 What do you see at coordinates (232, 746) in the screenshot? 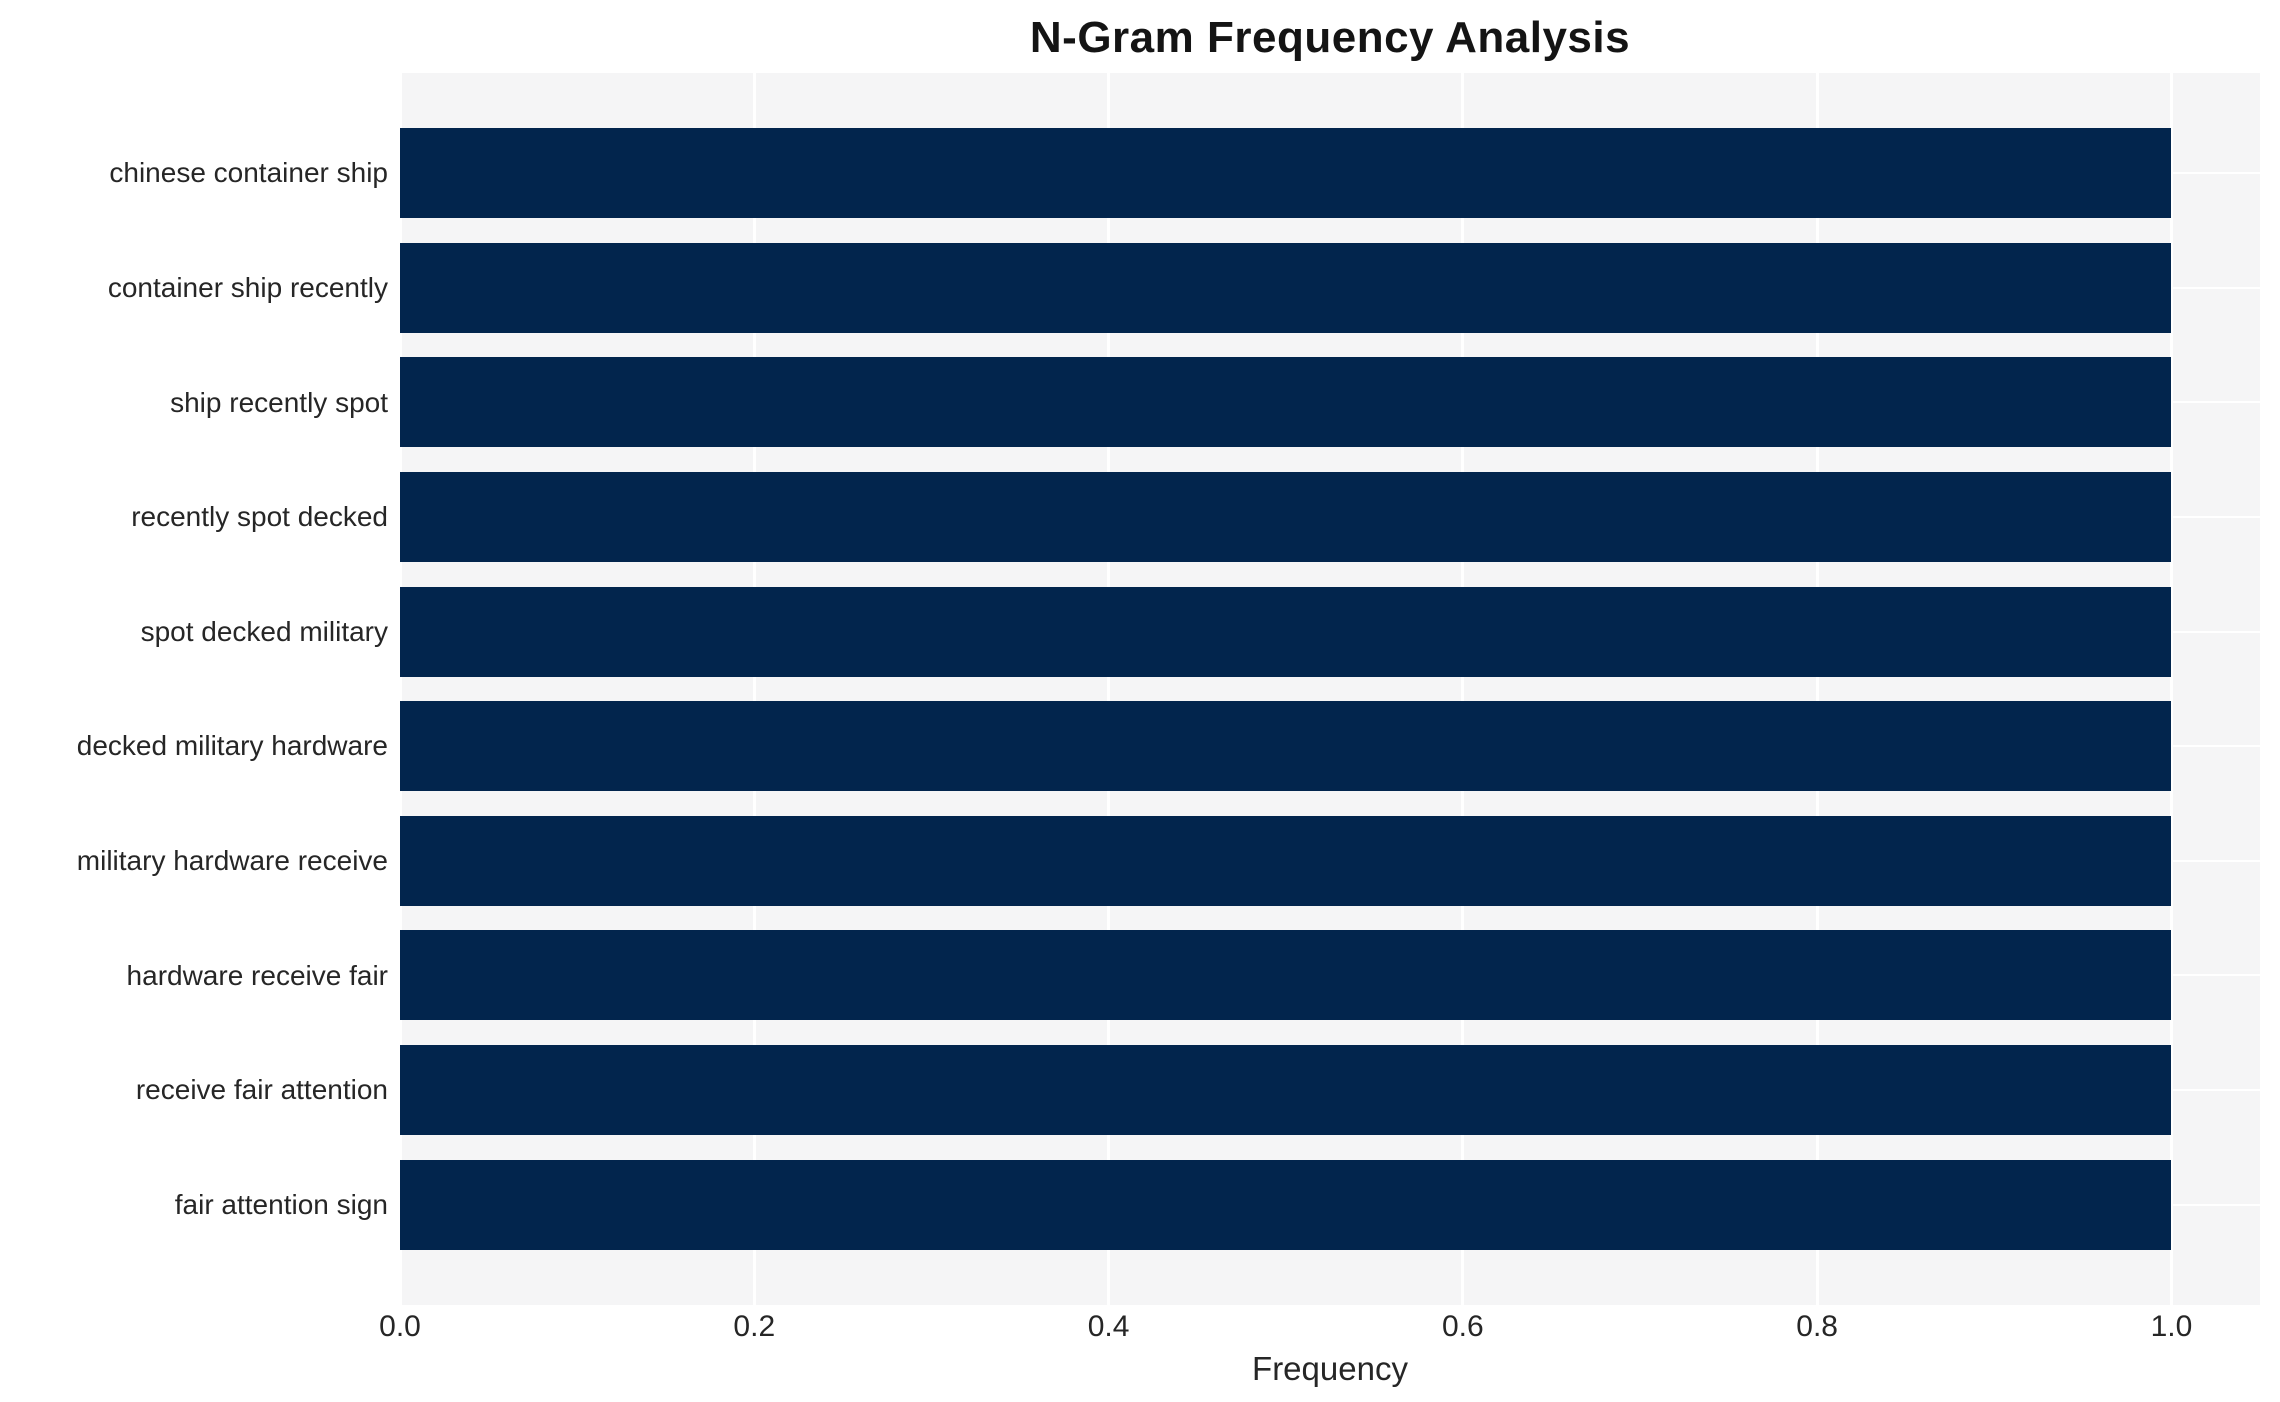
I see `y-tick-label: decked military hardware` at bounding box center [232, 746].